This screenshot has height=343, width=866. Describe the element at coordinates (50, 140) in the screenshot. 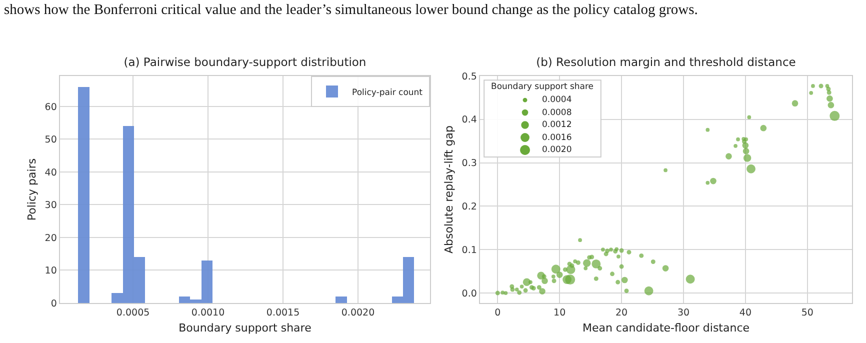

I see `y-tick-label: 50` at that location.